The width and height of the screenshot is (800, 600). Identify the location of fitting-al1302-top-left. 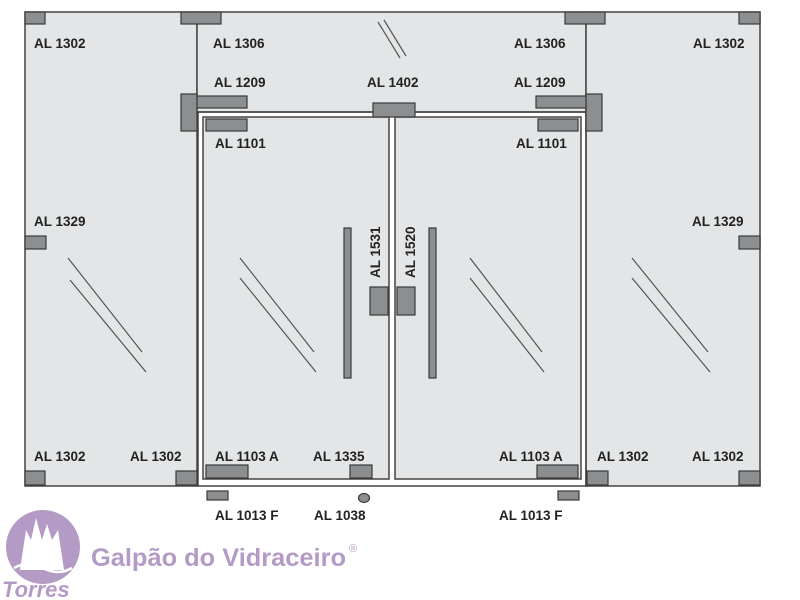
(35, 18).